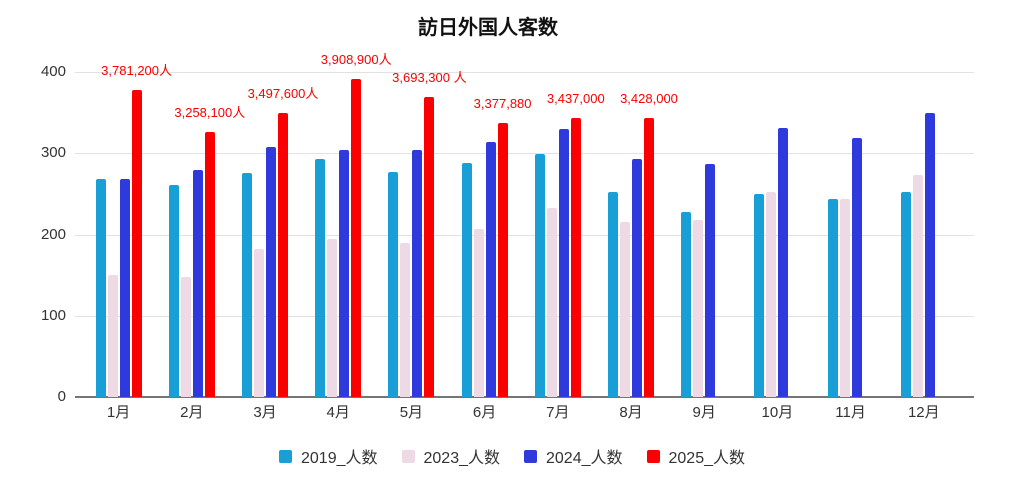 The width and height of the screenshot is (1024, 498). Describe the element at coordinates (466, 280) in the screenshot. I see `bar-2019_人数-6月` at that location.